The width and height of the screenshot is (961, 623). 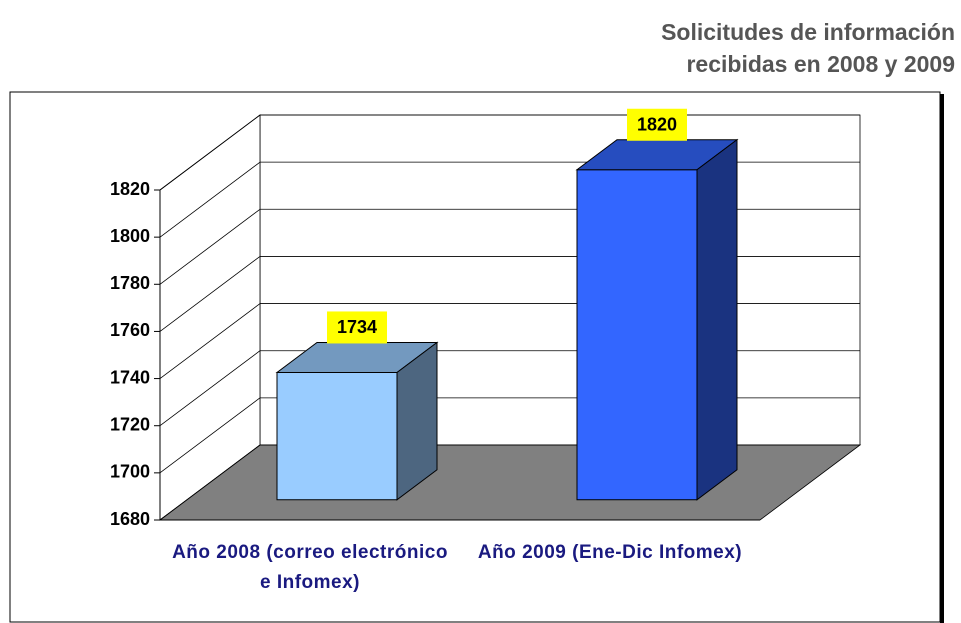 I want to click on y-tick-label: 1740, so click(x=130, y=377).